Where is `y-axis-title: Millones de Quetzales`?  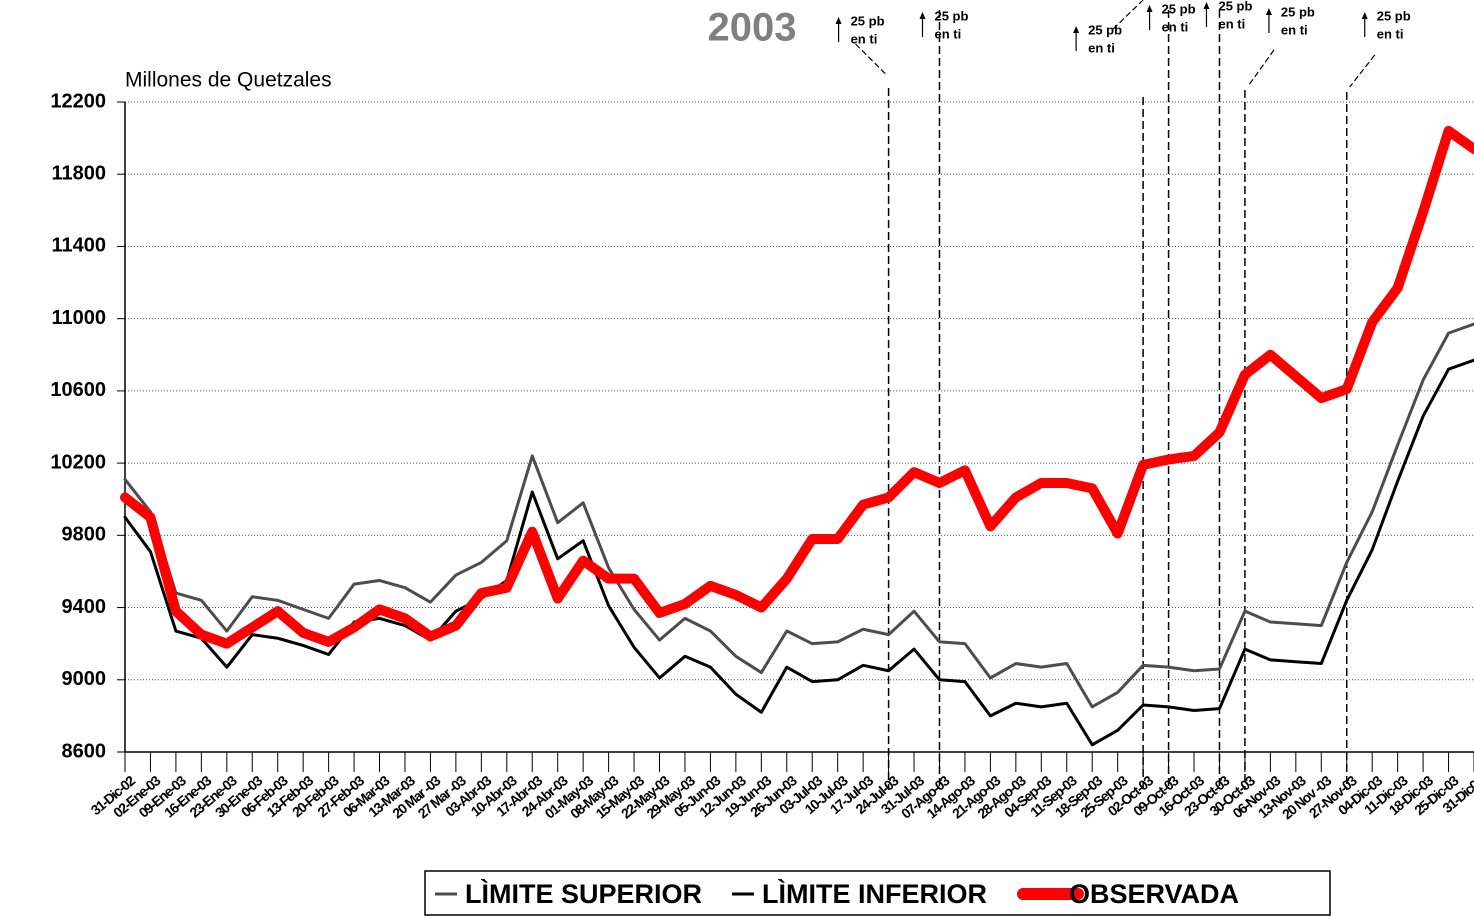
y-axis-title: Millones de Quetzales is located at coordinates (228, 80).